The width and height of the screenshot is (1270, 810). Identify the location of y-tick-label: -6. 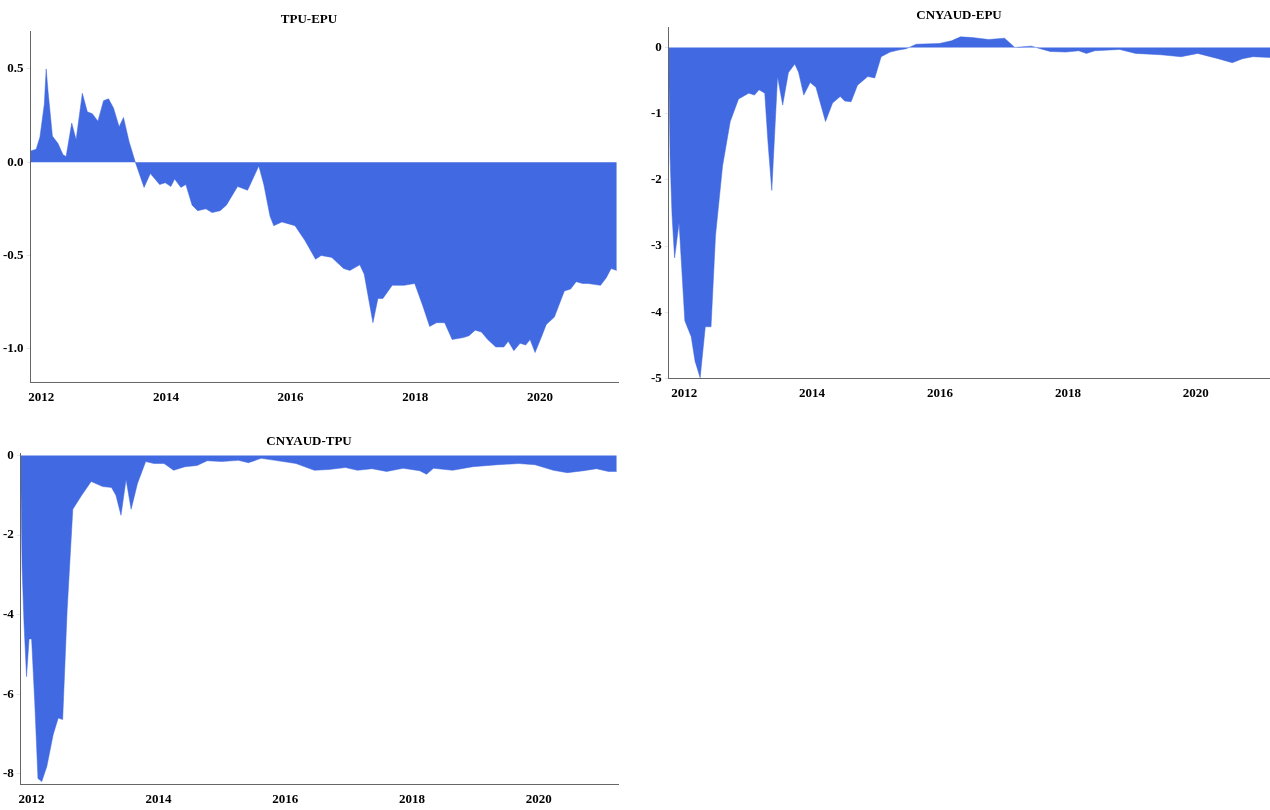
(8, 693).